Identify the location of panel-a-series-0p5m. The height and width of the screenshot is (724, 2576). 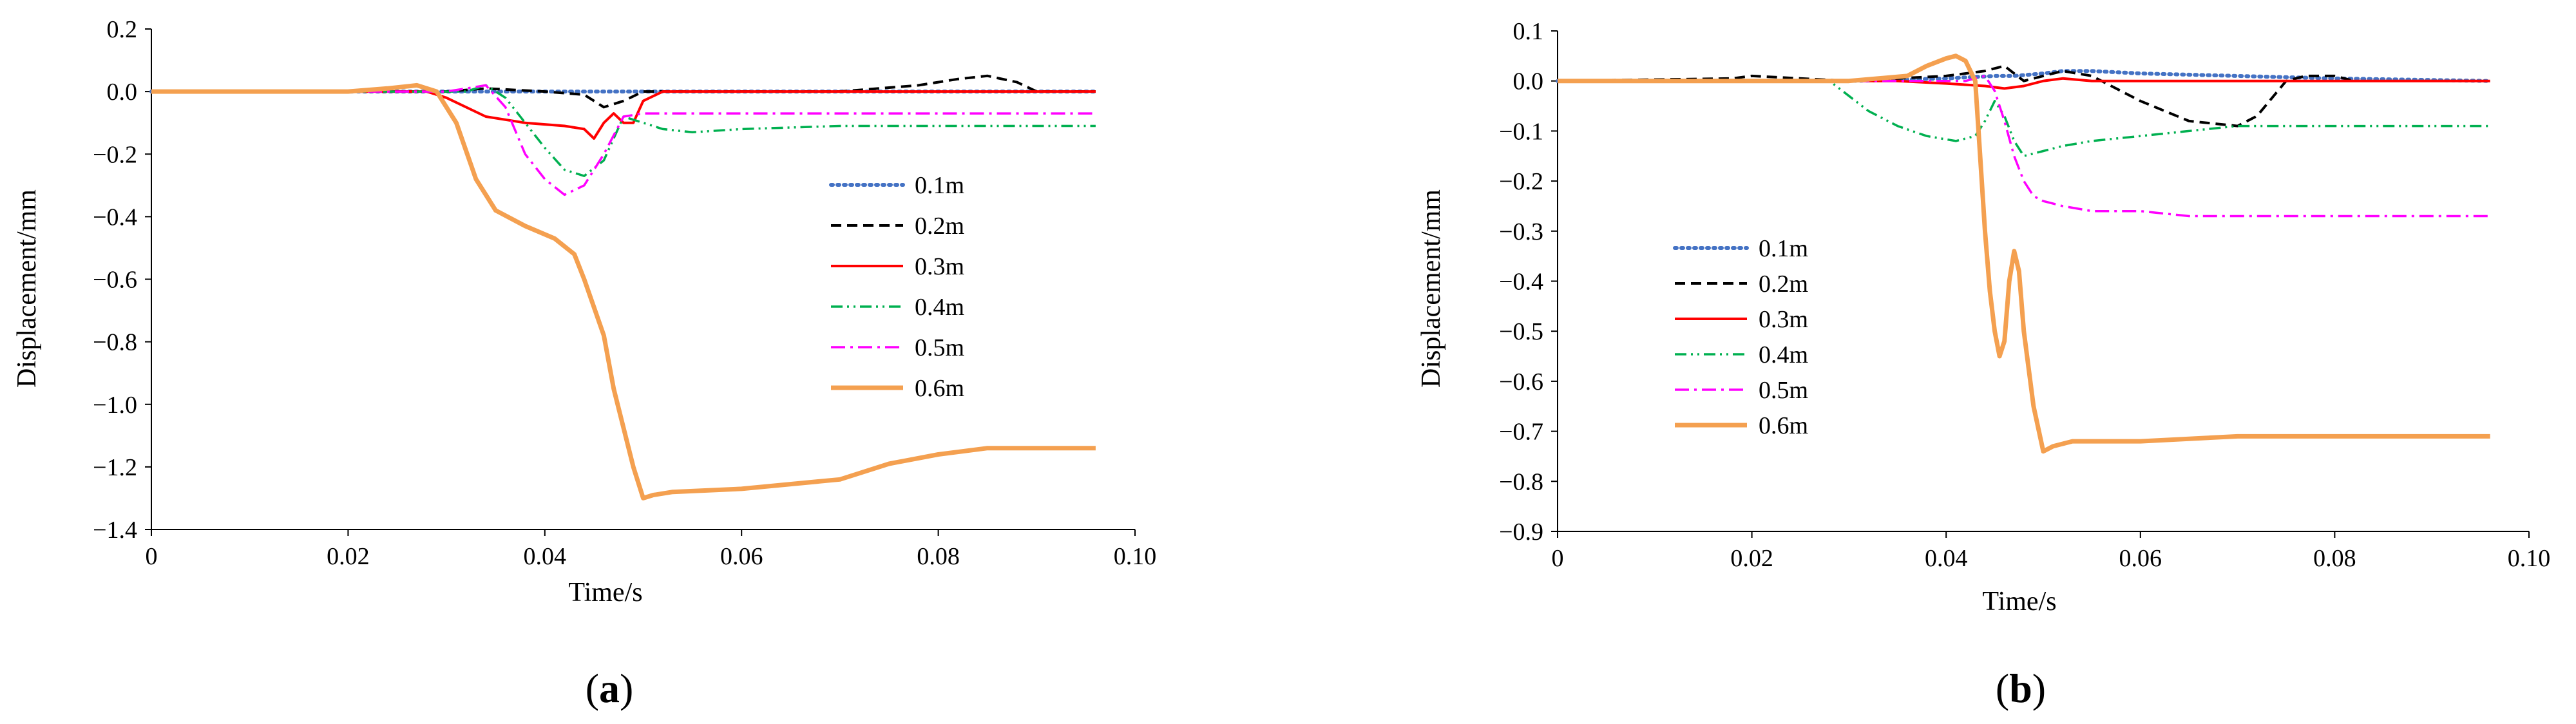
(623, 140).